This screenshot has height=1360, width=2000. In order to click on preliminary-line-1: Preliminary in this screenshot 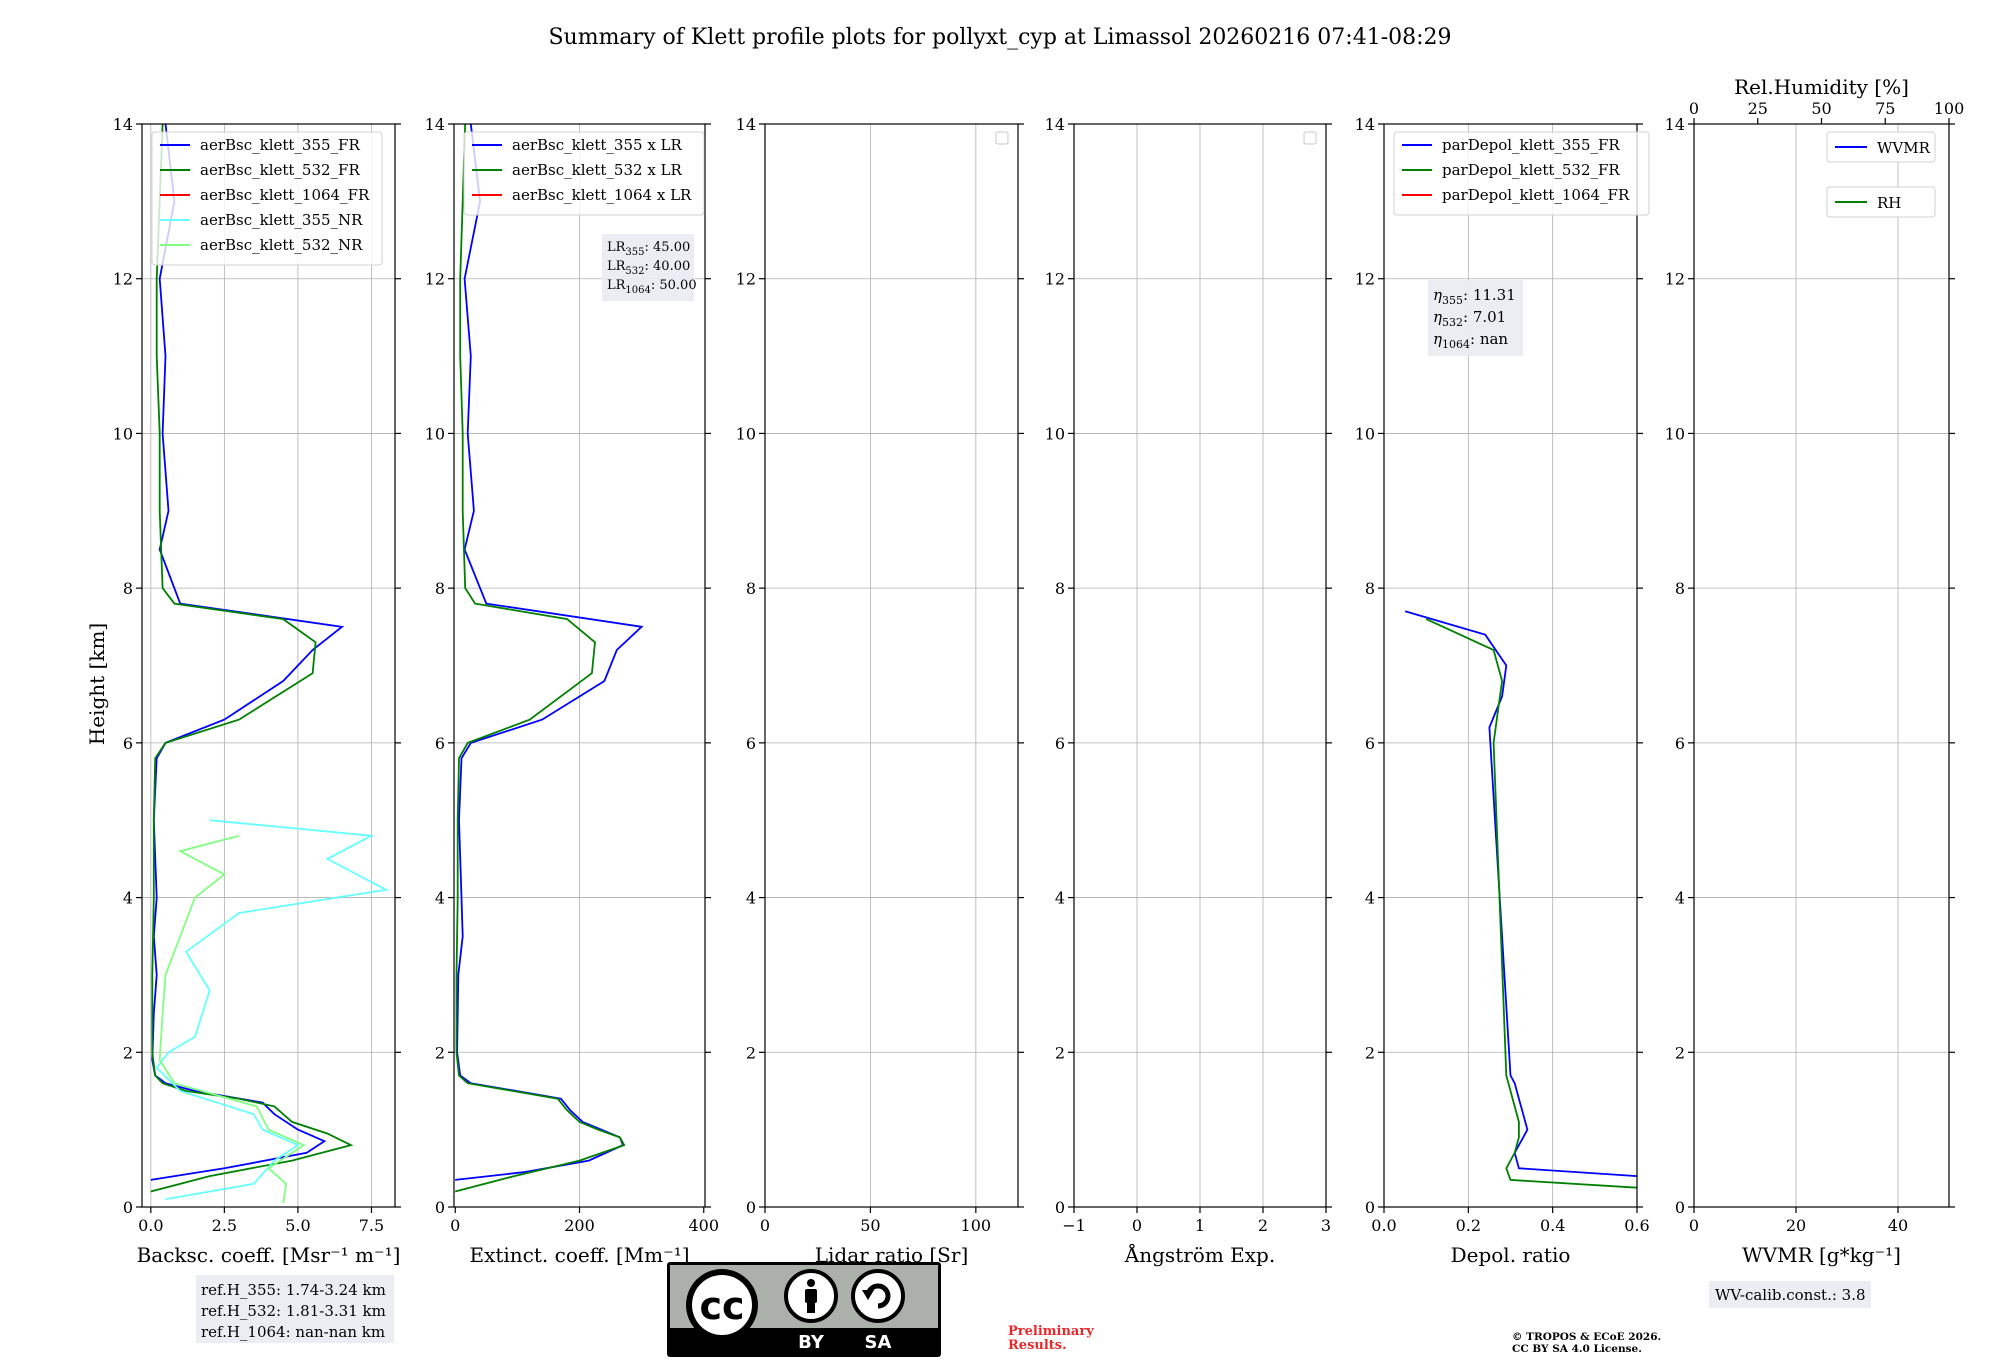, I will do `click(1051, 1331)`.